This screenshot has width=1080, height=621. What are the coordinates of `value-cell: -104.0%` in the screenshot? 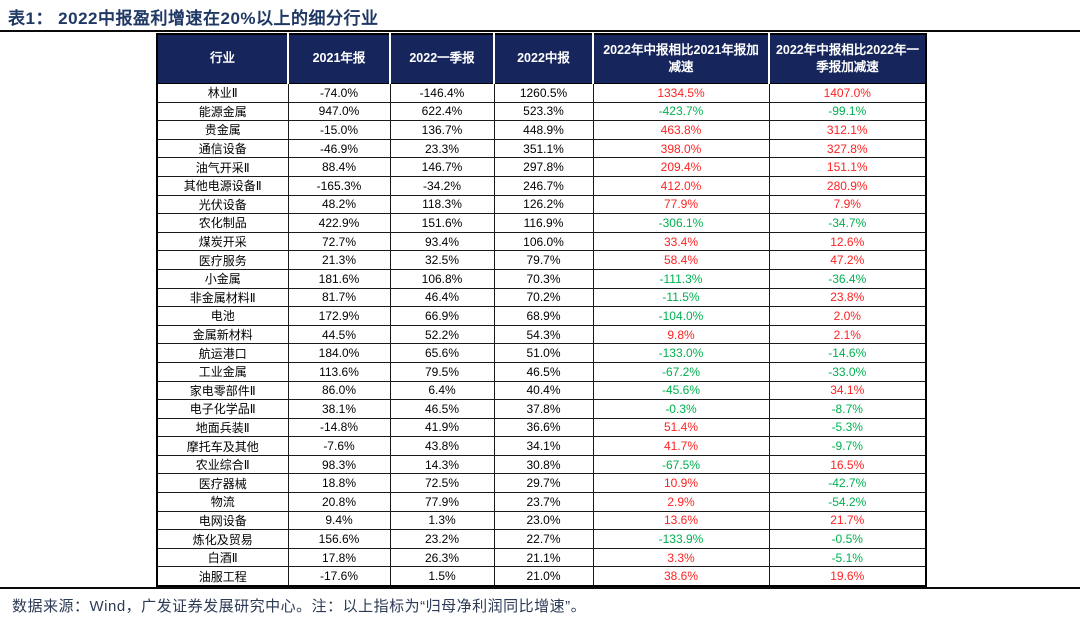 It's located at (681, 316).